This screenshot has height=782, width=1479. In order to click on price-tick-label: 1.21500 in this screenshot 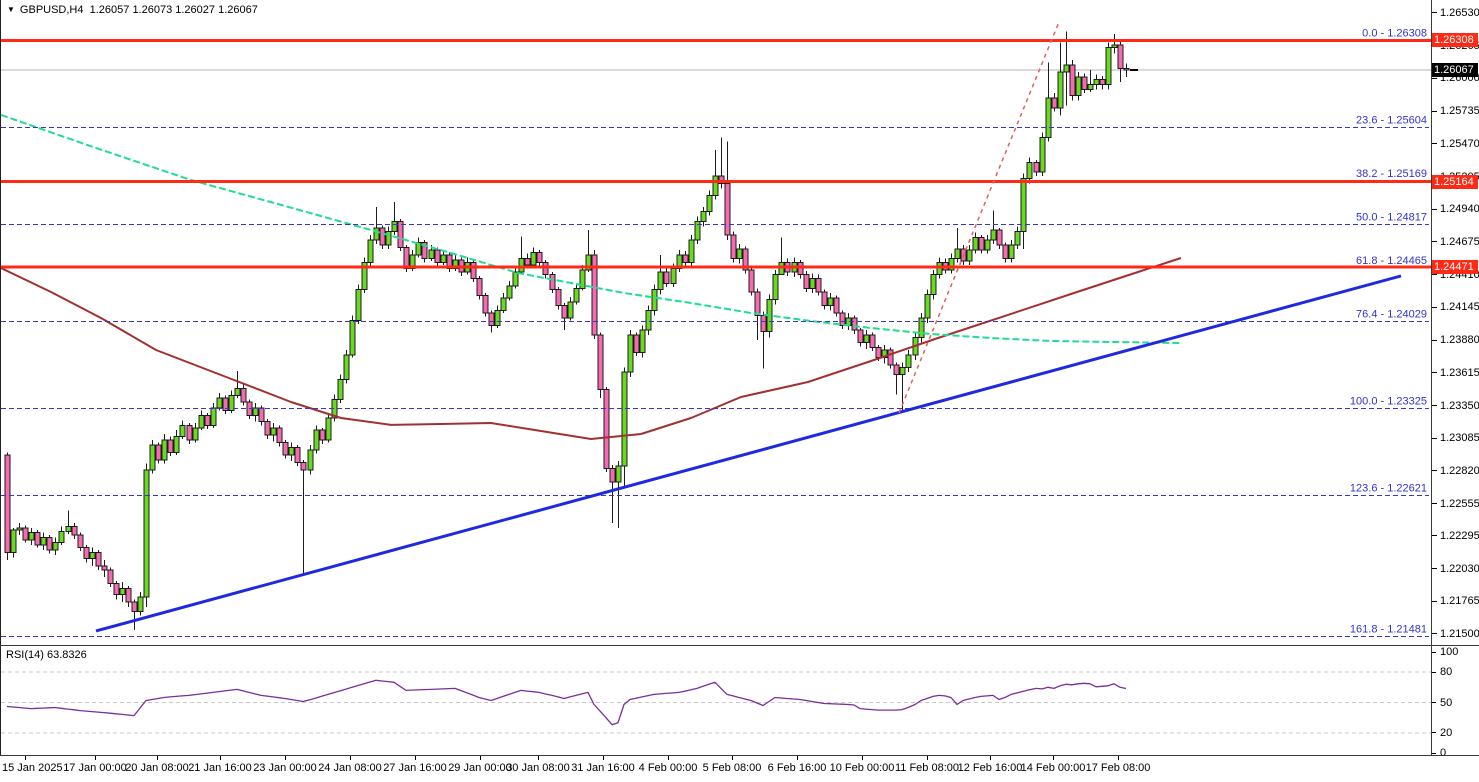, I will do `click(1459, 633)`.